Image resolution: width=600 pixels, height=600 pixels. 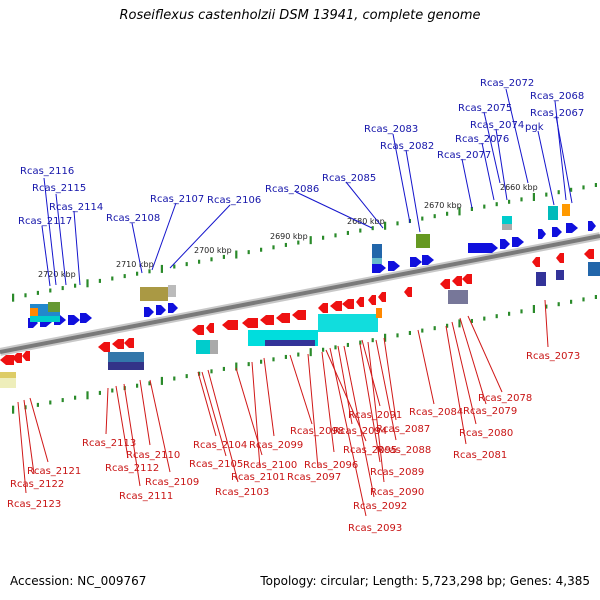 I want to click on gene-label-minus: Rcas_2094, so click(x=360, y=431).